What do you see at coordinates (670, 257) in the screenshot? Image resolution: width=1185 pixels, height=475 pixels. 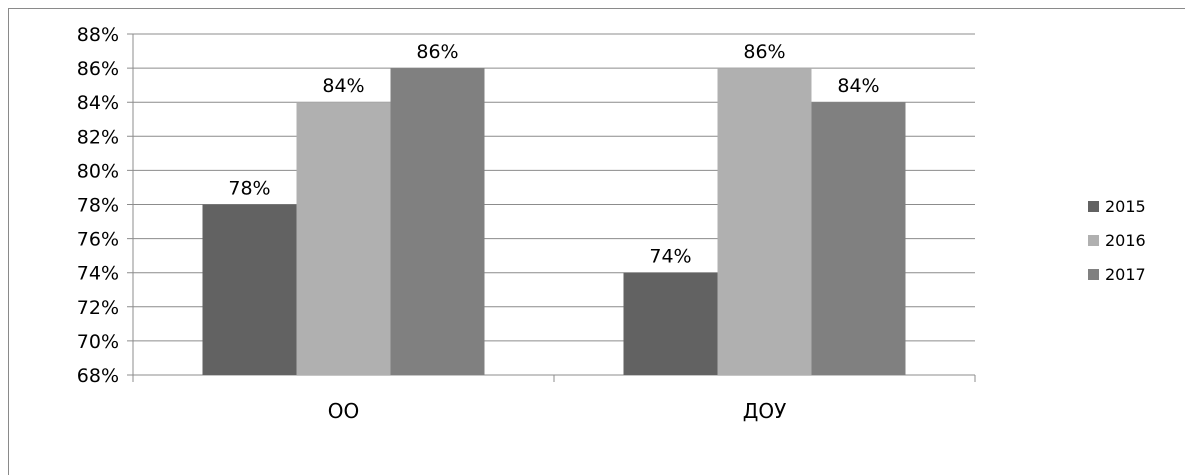 I see `data-label: 74%` at bounding box center [670, 257].